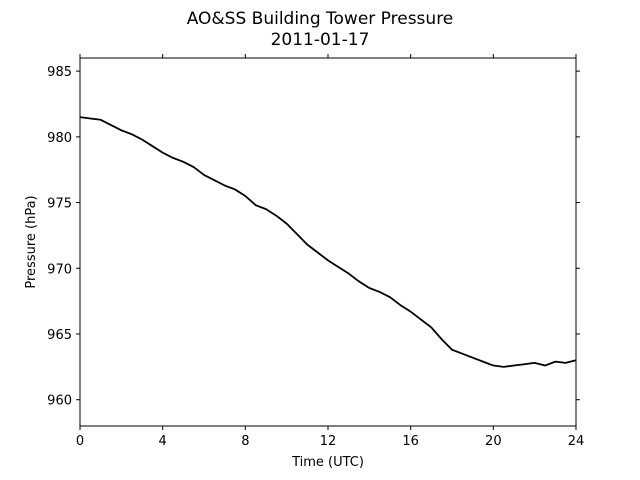 The width and height of the screenshot is (640, 480). What do you see at coordinates (163, 441) in the screenshot?
I see `x-tick-label: 4` at bounding box center [163, 441].